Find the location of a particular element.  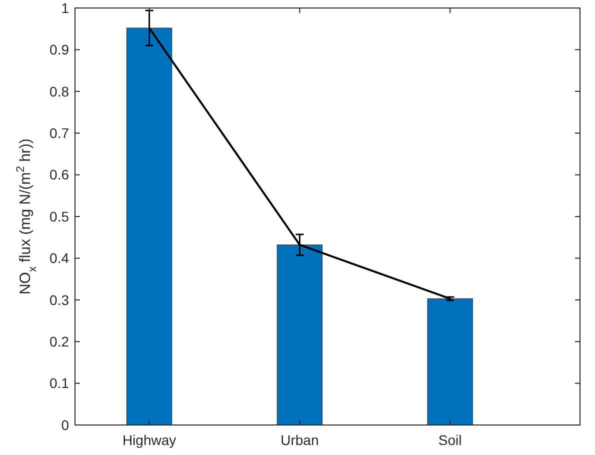

y-tick-label: 0 is located at coordinates (65, 424).